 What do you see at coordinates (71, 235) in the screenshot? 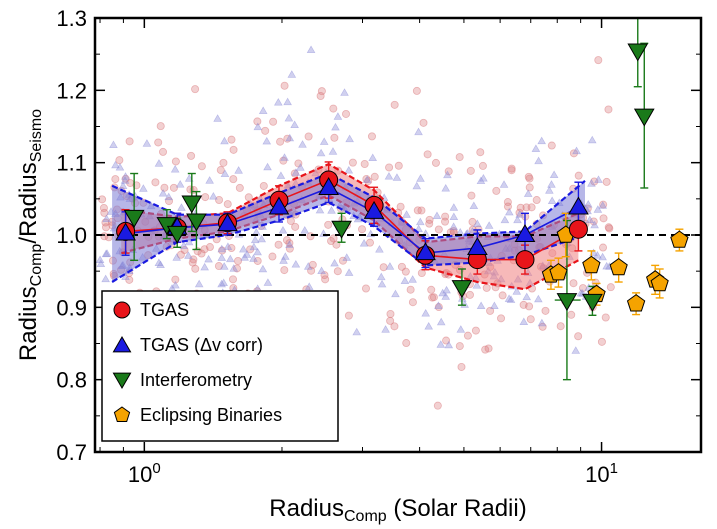
I see `y-tick-label: 1.0` at bounding box center [71, 235].